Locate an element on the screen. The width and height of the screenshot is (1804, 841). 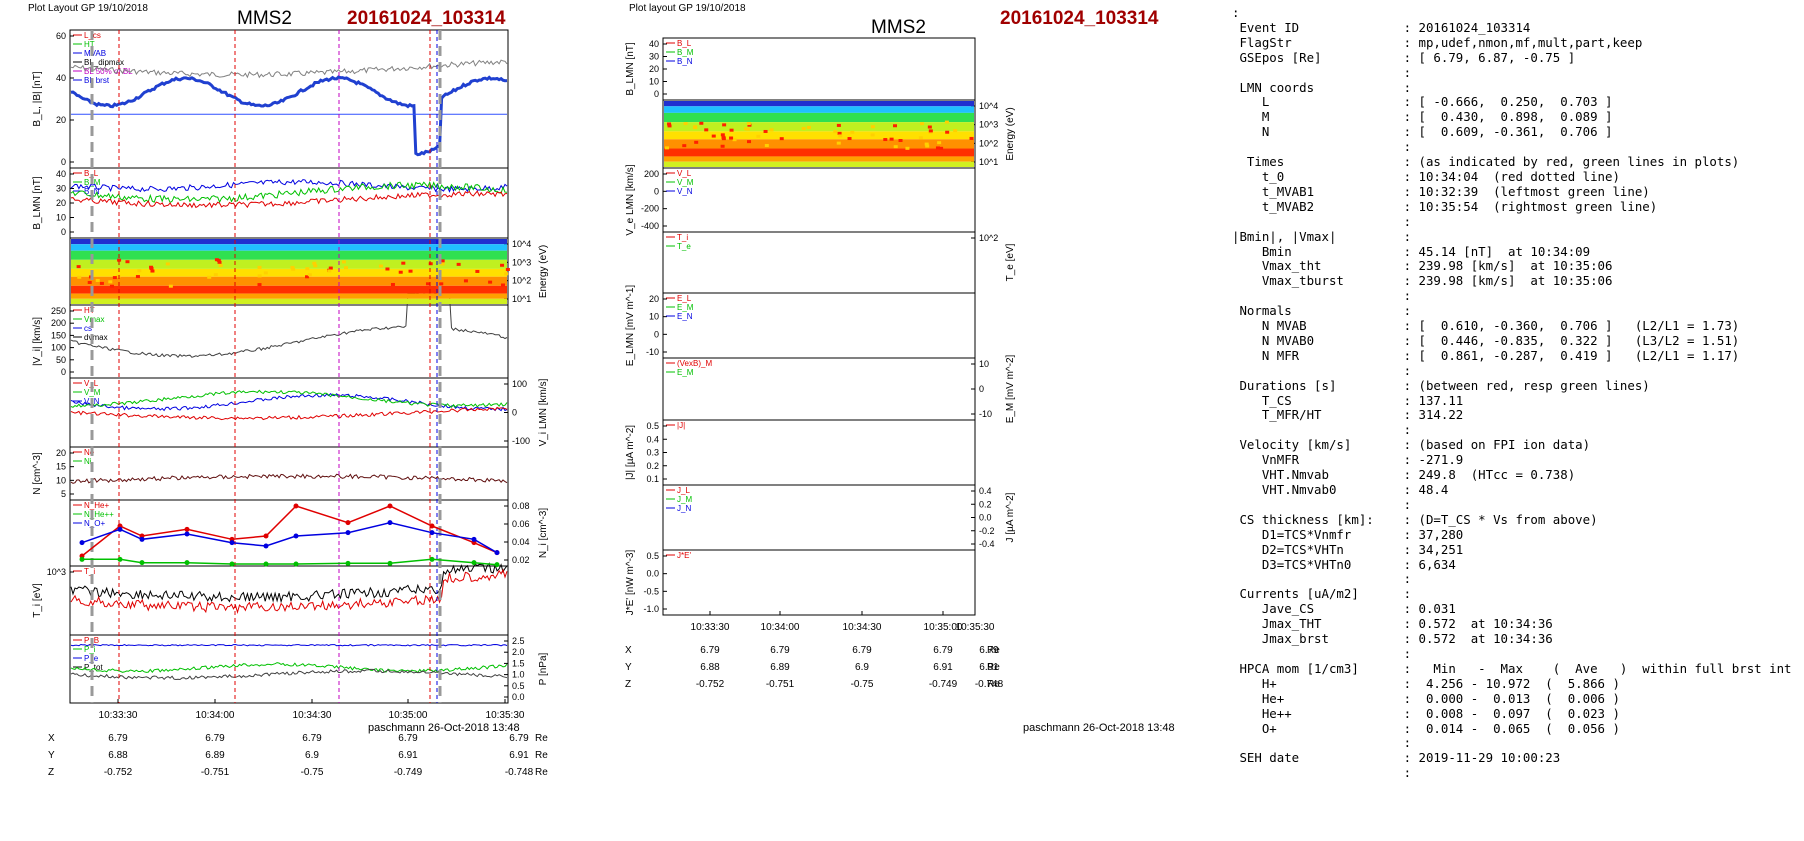
left-event-title: 20161024_103314 is located at coordinates (426, 18).